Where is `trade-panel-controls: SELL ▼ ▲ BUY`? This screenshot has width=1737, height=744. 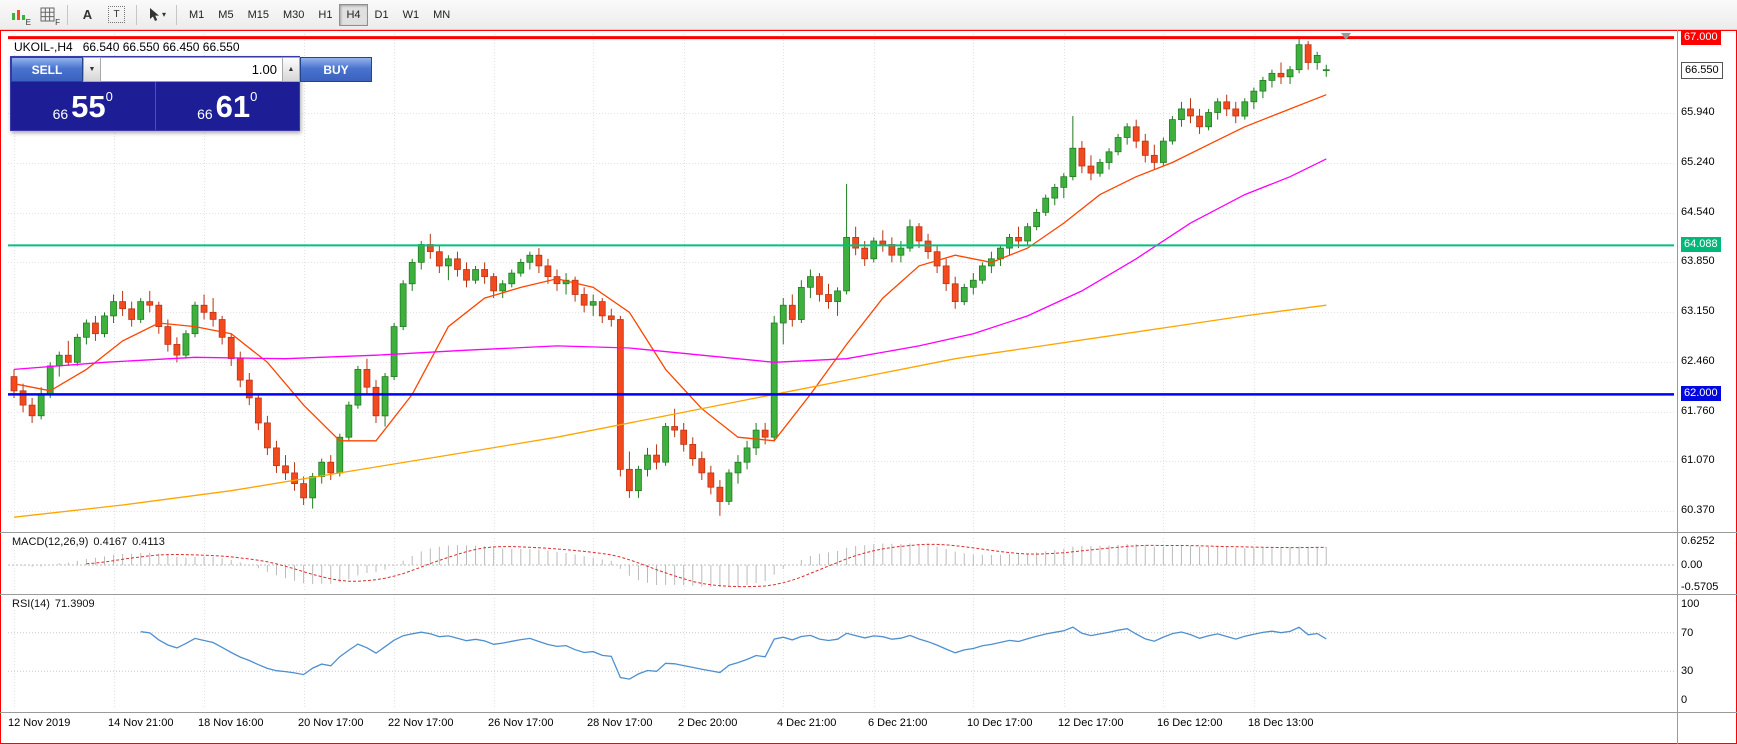 trade-panel-controls: SELL ▼ ▲ BUY is located at coordinates (191, 69).